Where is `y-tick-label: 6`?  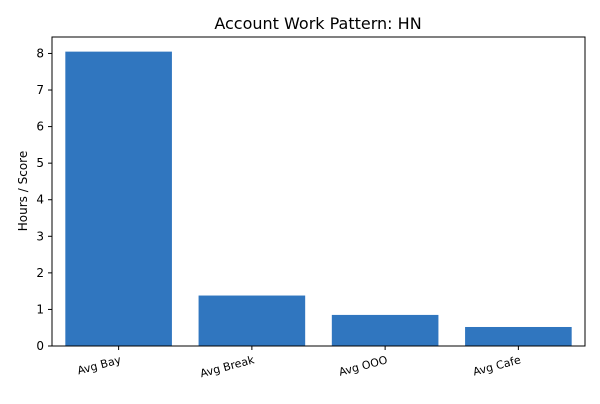
y-tick-label: 6 is located at coordinates (40, 127).